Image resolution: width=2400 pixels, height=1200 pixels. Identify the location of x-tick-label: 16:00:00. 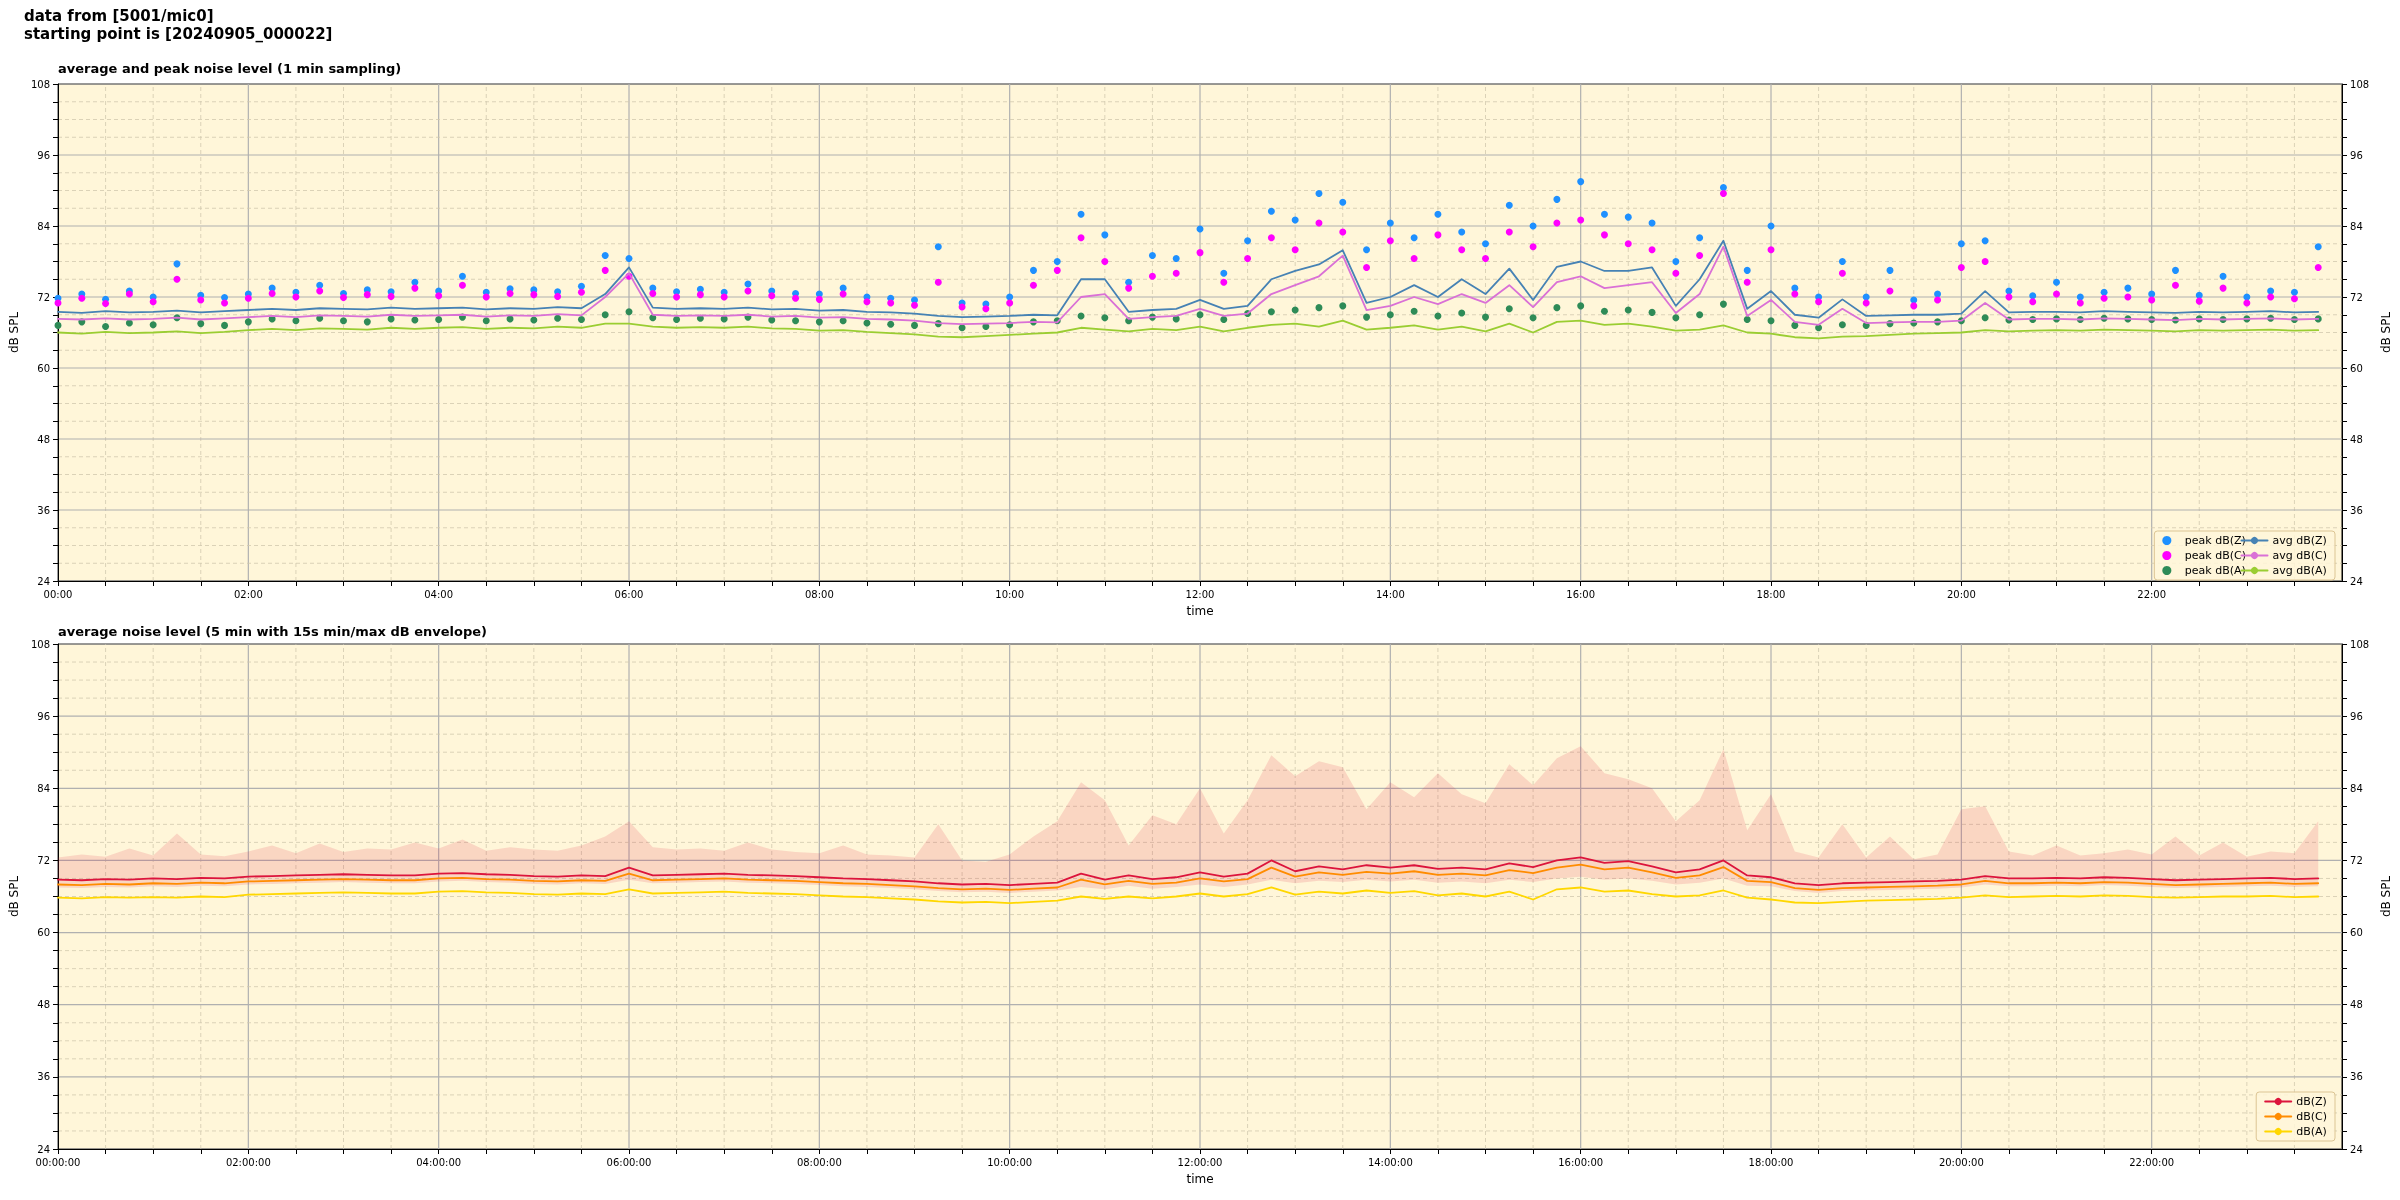
(1581, 1162).